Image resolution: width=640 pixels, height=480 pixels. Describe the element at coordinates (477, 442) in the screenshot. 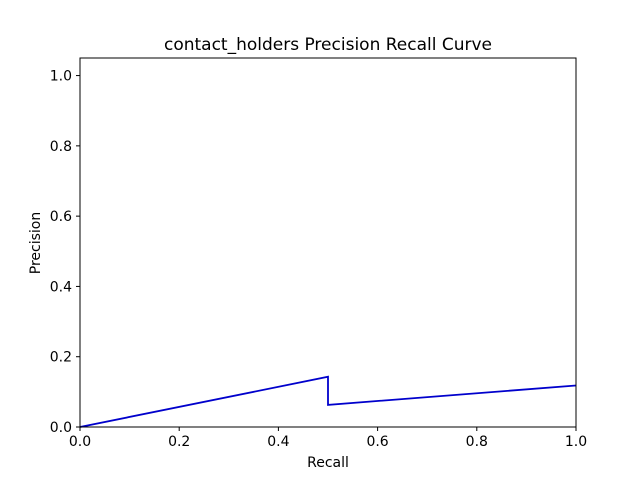

I see `x-tick-label: 0.8` at that location.